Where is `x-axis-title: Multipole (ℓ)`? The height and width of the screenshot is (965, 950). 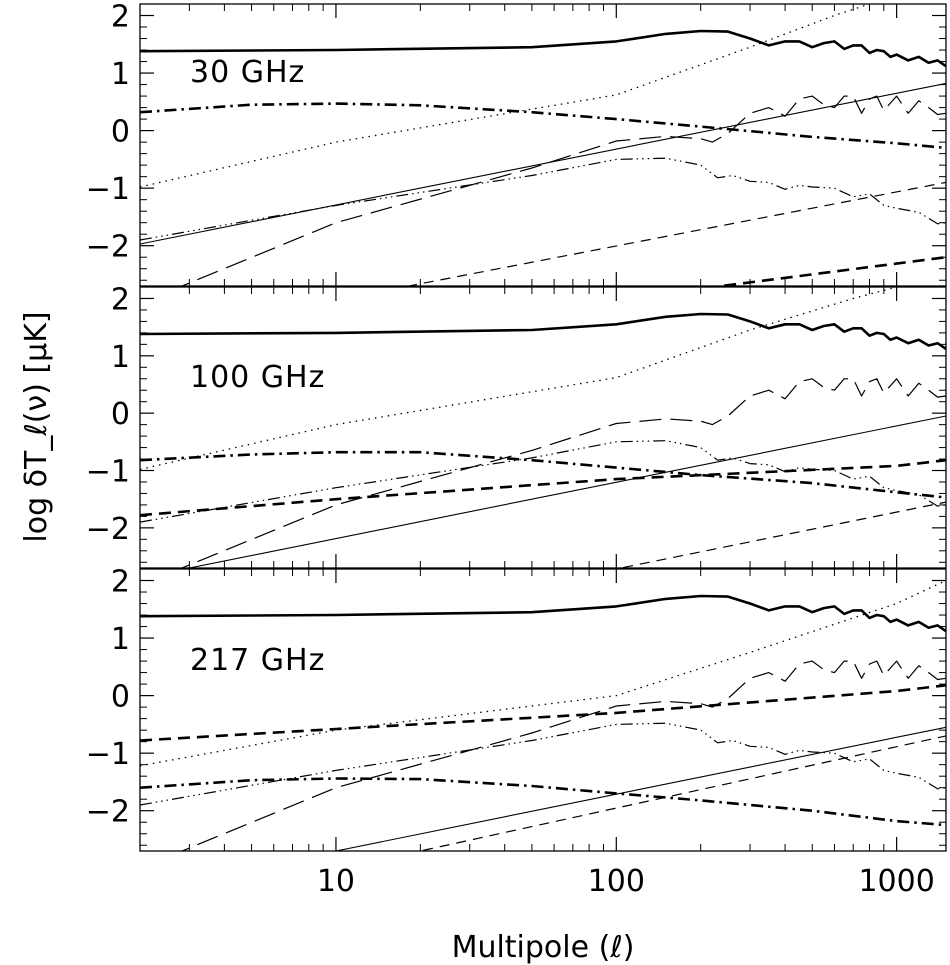
x-axis-title: Multipole (ℓ) is located at coordinates (543, 947).